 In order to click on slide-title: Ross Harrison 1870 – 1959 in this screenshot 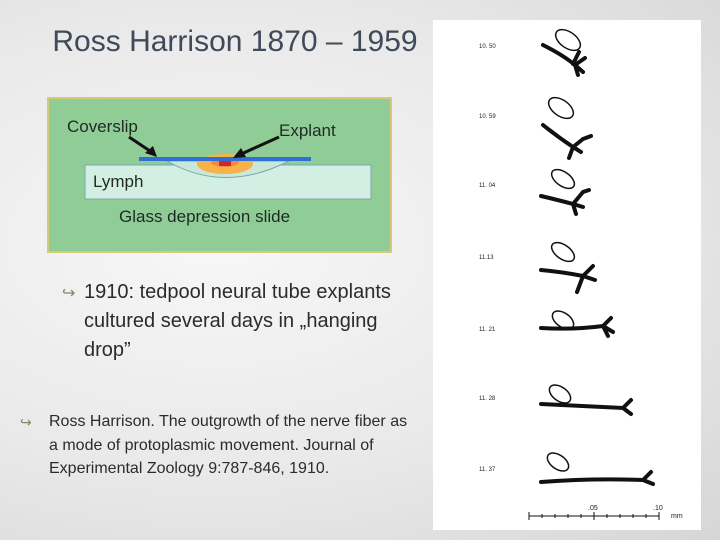, I will do `click(235, 41)`.